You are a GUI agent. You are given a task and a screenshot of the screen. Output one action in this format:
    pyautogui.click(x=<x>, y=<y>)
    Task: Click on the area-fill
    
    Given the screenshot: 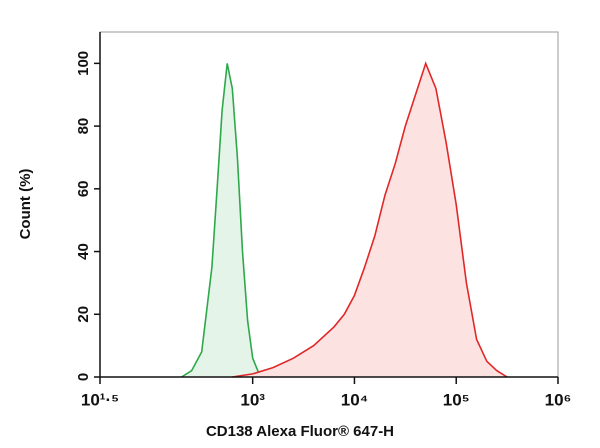 What is the action you would take?
    pyautogui.click(x=222, y=220)
    